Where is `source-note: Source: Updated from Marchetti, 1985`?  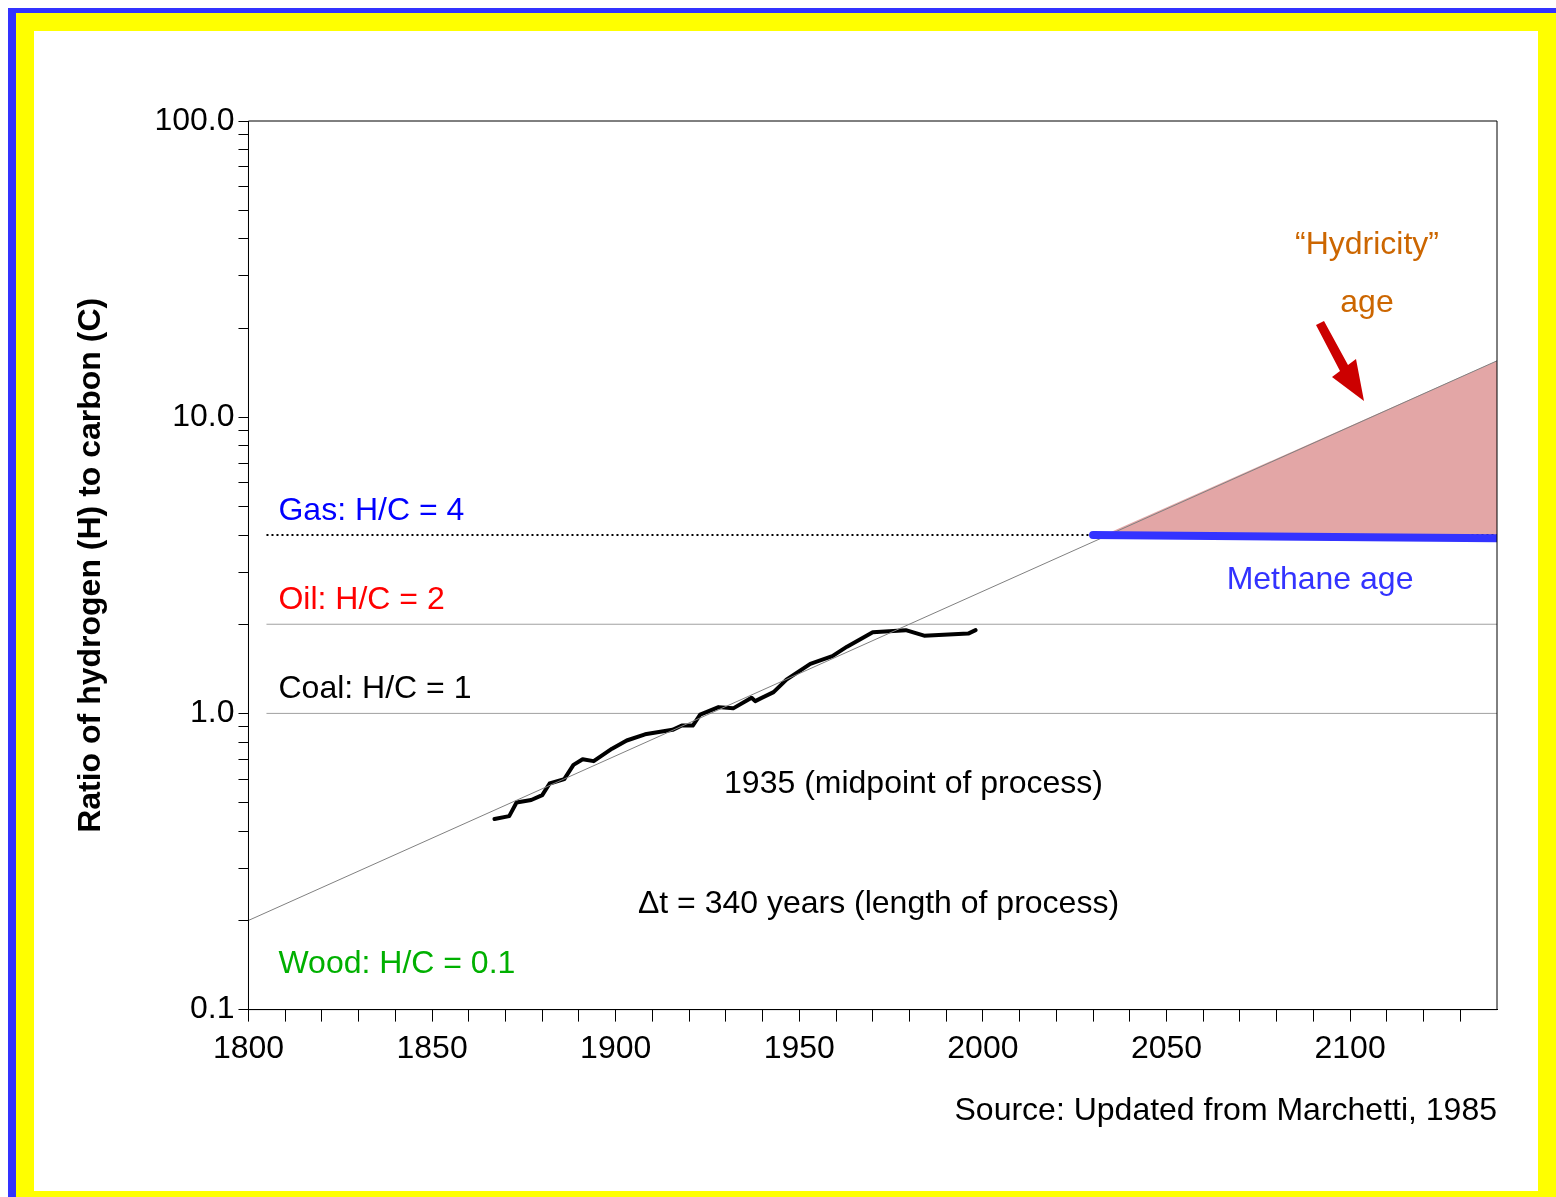
source-note: Source: Updated from Marchetti, 1985 is located at coordinates (1225, 1109).